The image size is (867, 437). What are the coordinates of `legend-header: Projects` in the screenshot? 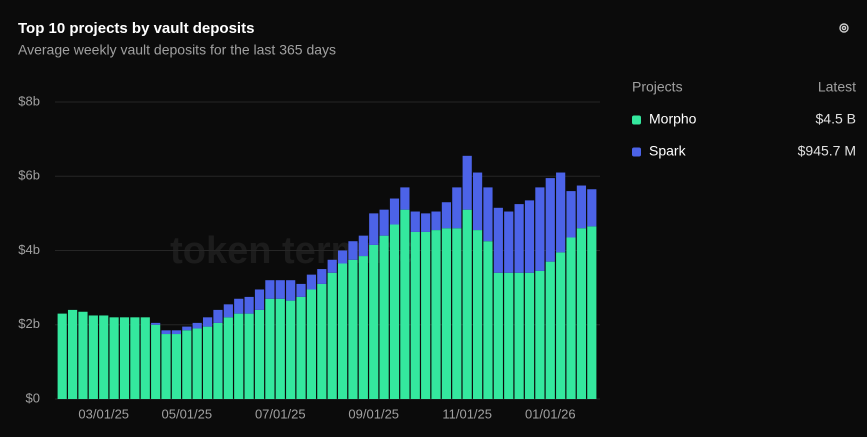 It's located at (657, 87).